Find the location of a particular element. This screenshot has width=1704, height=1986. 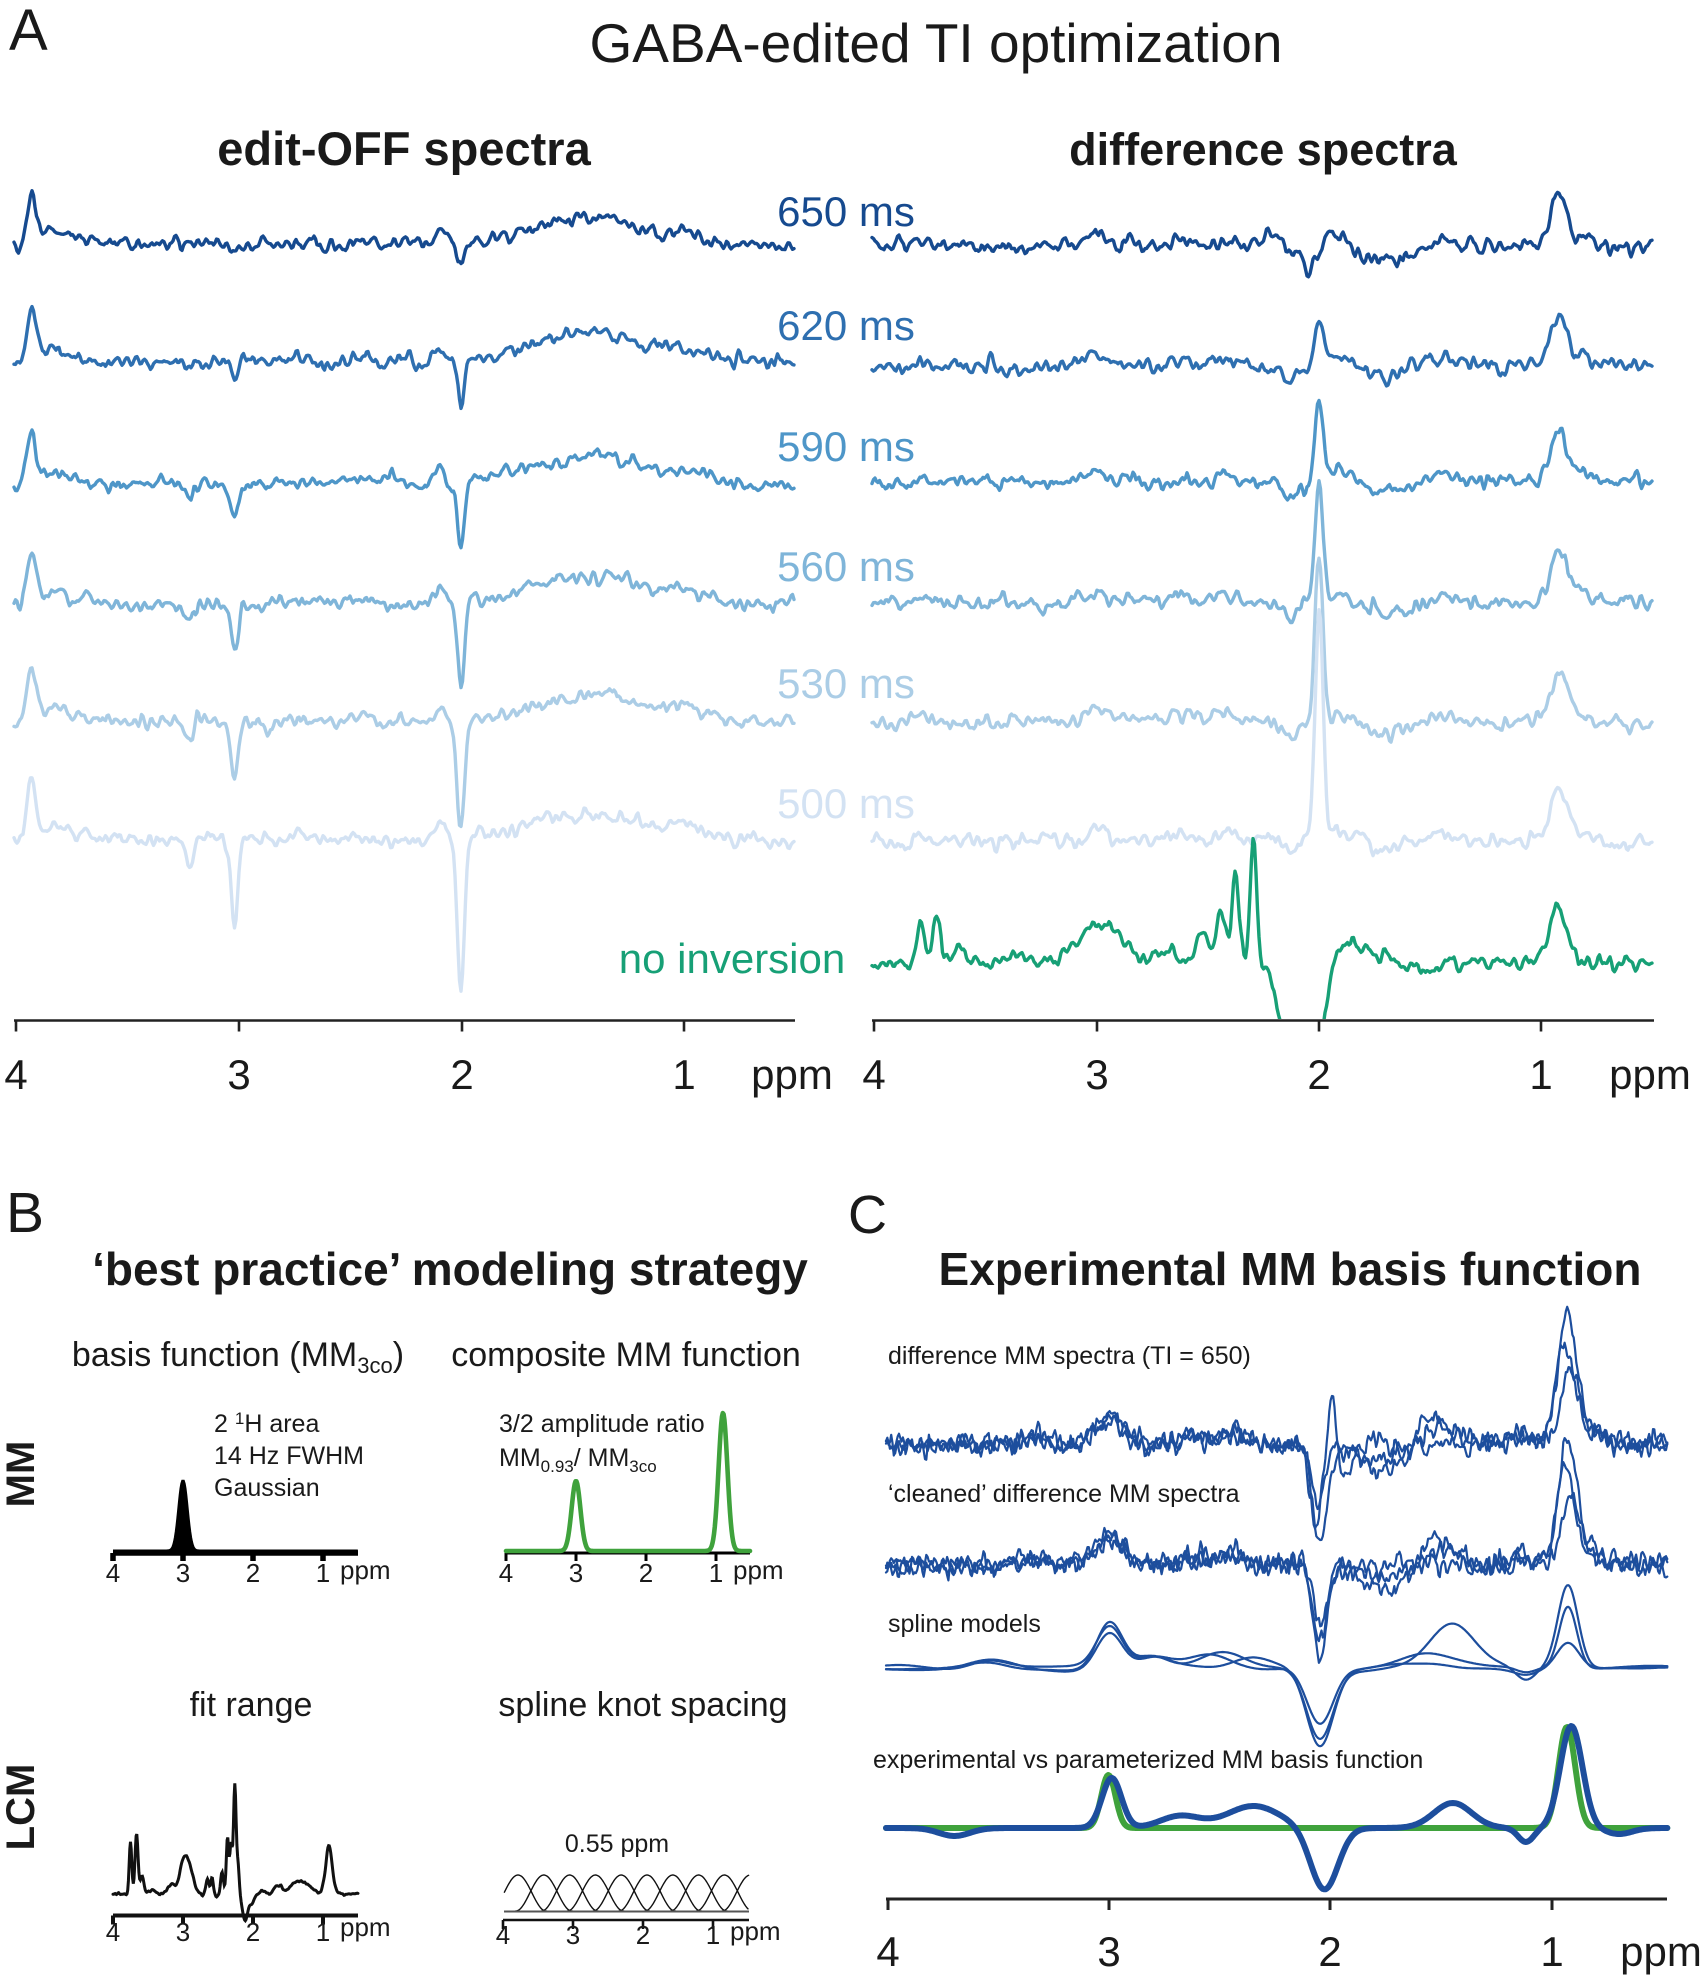

svg-text: no inversion is located at coordinates (732, 958).